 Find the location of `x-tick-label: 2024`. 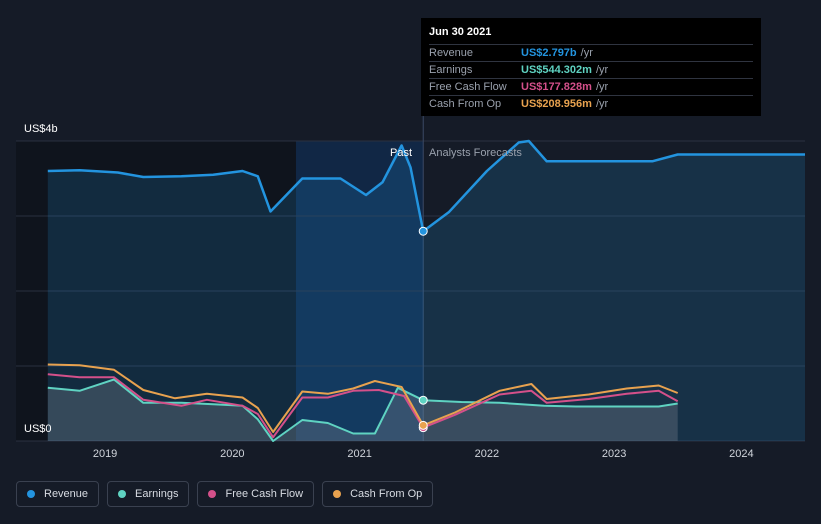

x-tick-label: 2024 is located at coordinates (741, 454).